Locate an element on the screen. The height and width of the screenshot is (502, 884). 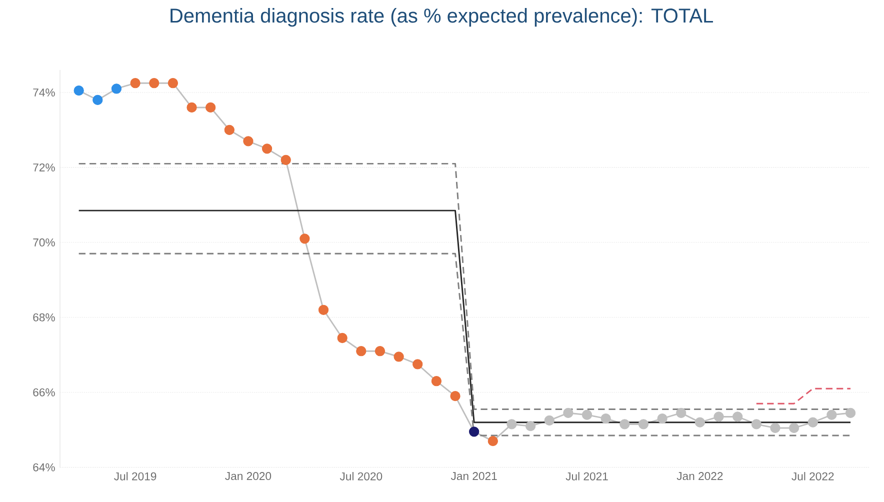
x-tick-label: Jan 2020 is located at coordinates (248, 476).